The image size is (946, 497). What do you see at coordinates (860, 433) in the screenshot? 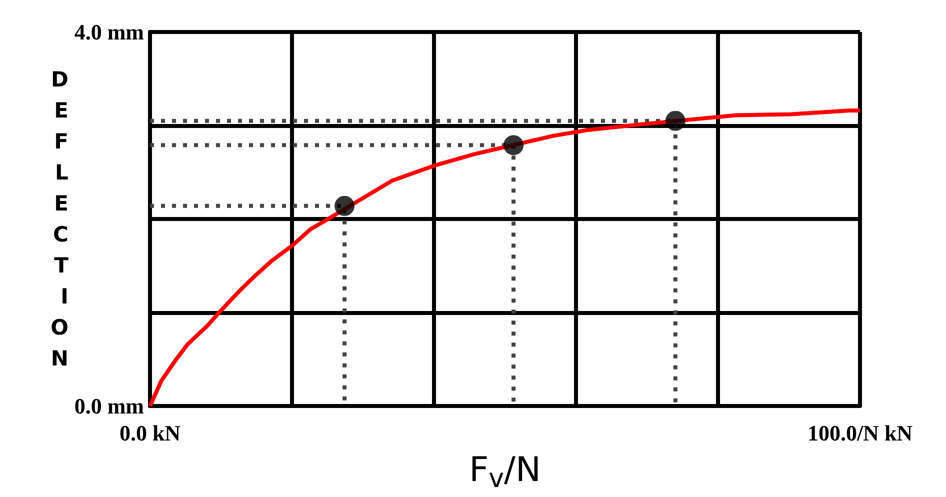
I see `x-tick-label: 100.0/N kN` at bounding box center [860, 433].